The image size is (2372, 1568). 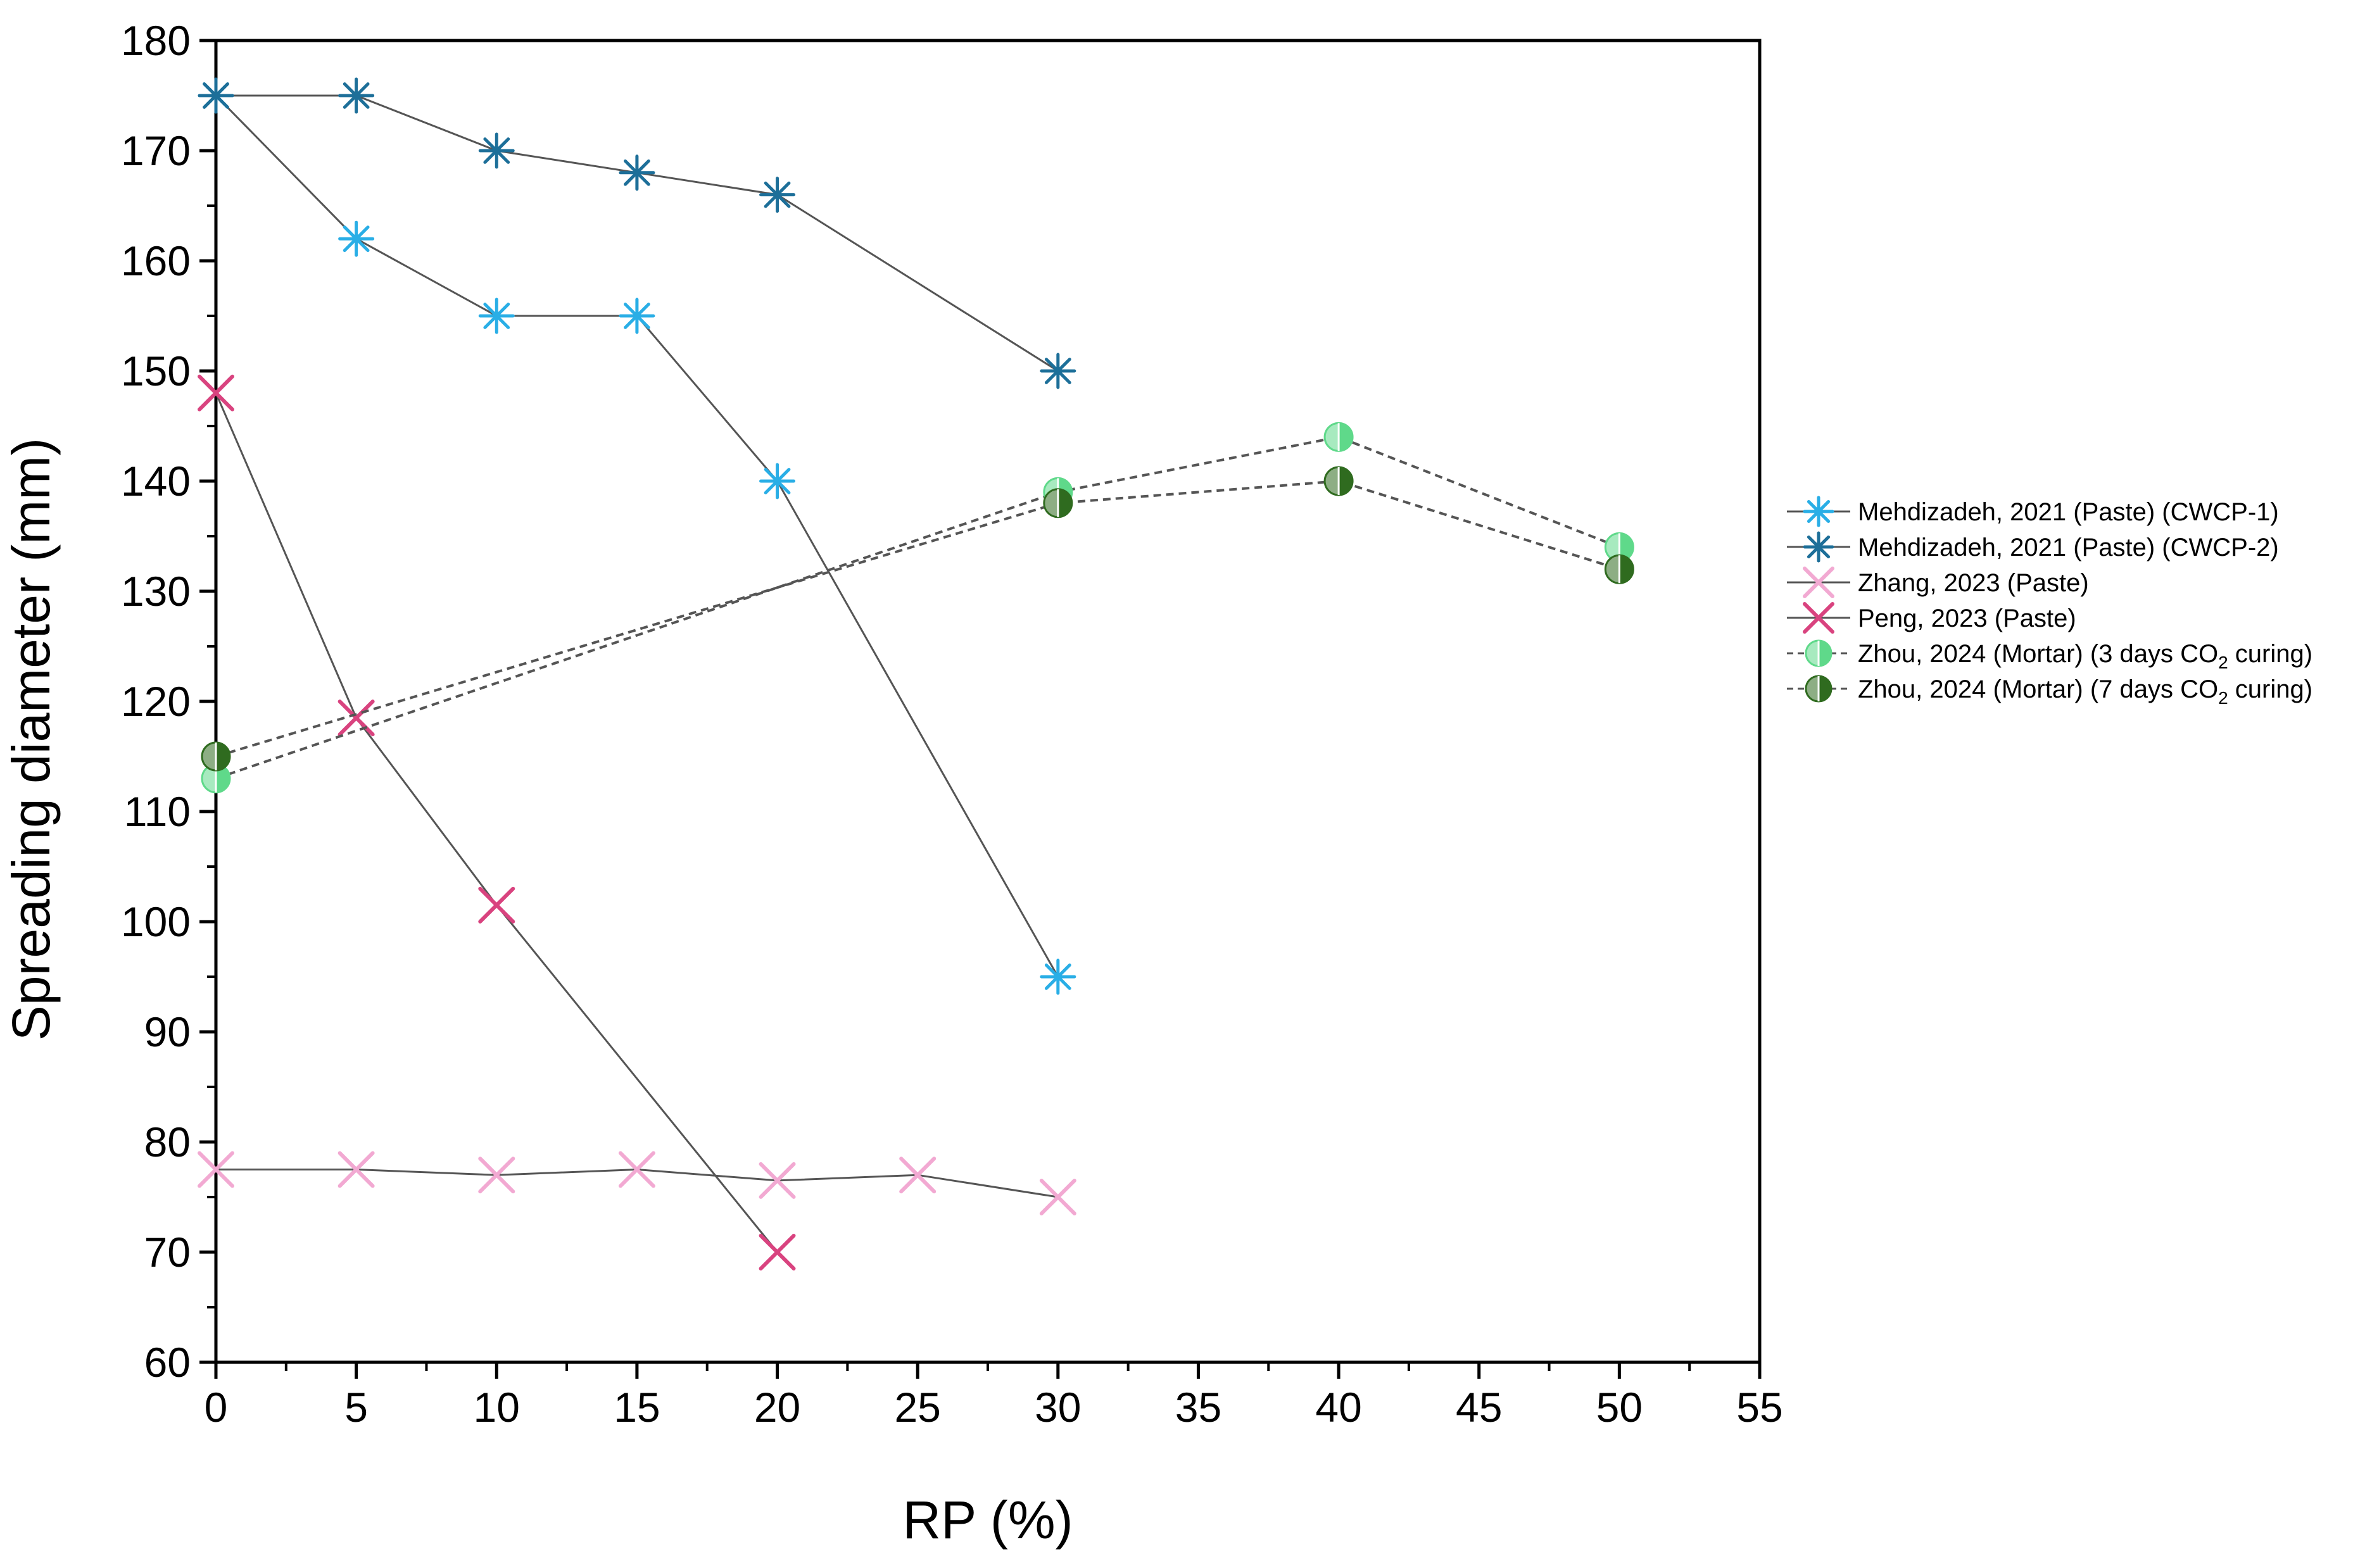 What do you see at coordinates (356, 1407) in the screenshot?
I see `x-tick-label: 5` at bounding box center [356, 1407].